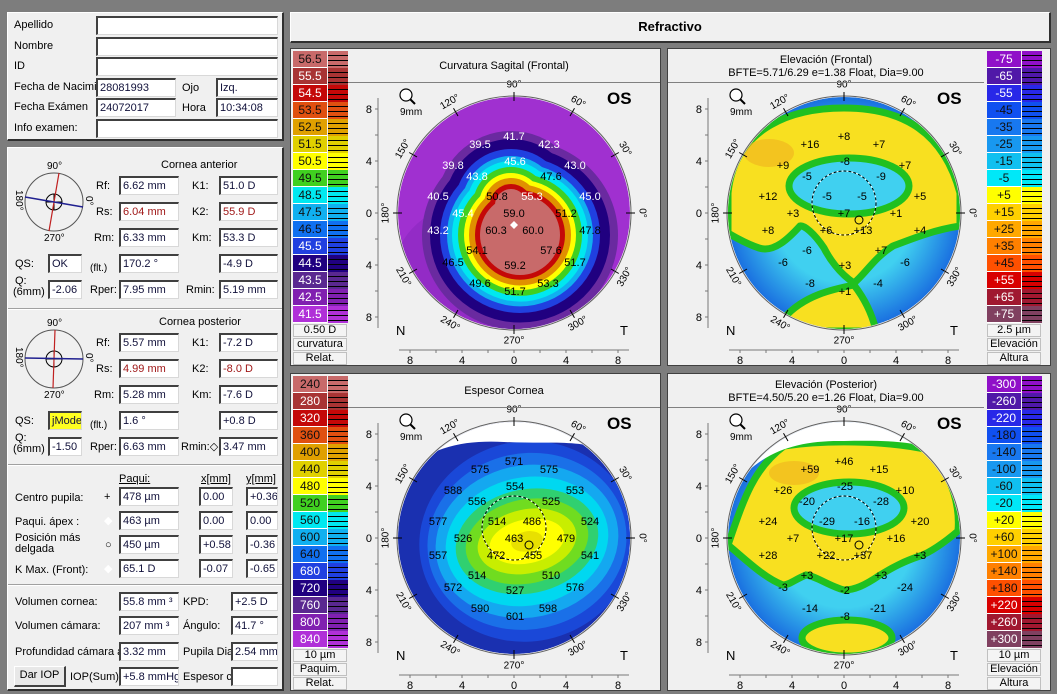 This screenshot has width=1057, height=694. Describe the element at coordinates (149, 446) in the screenshot. I see `posterior-rper-field: 6.63 mm` at that location.